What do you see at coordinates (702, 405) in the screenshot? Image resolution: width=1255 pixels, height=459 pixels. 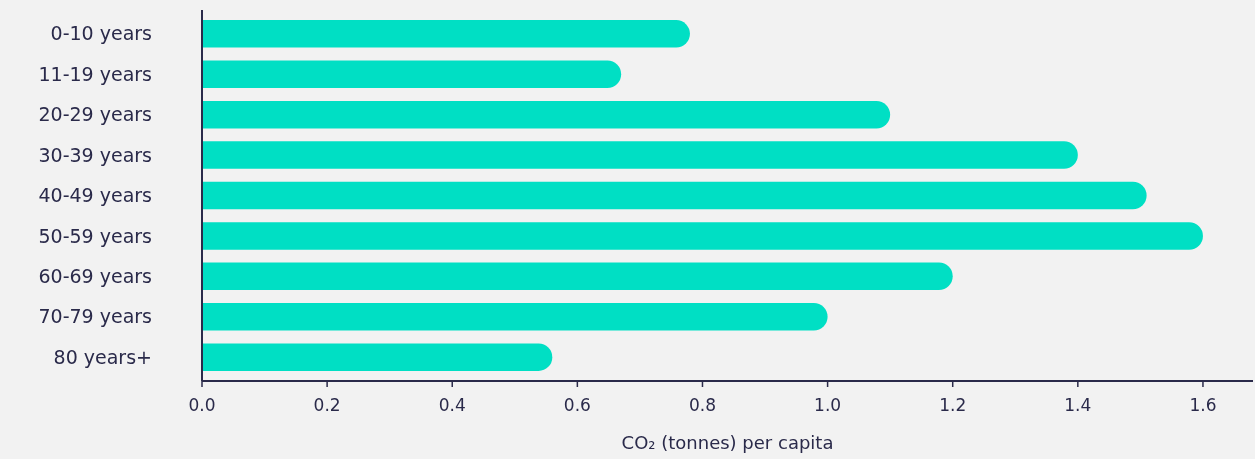 I see `x-tick-label: 0.8` at bounding box center [702, 405].